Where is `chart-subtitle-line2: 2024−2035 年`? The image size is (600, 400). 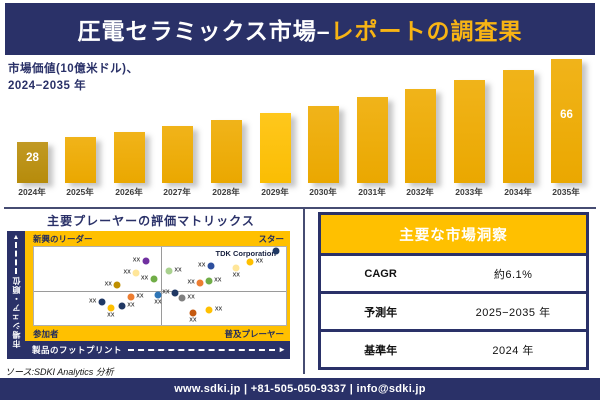 chart-subtitle-line2: 2024−2035 年 is located at coordinates (47, 86).